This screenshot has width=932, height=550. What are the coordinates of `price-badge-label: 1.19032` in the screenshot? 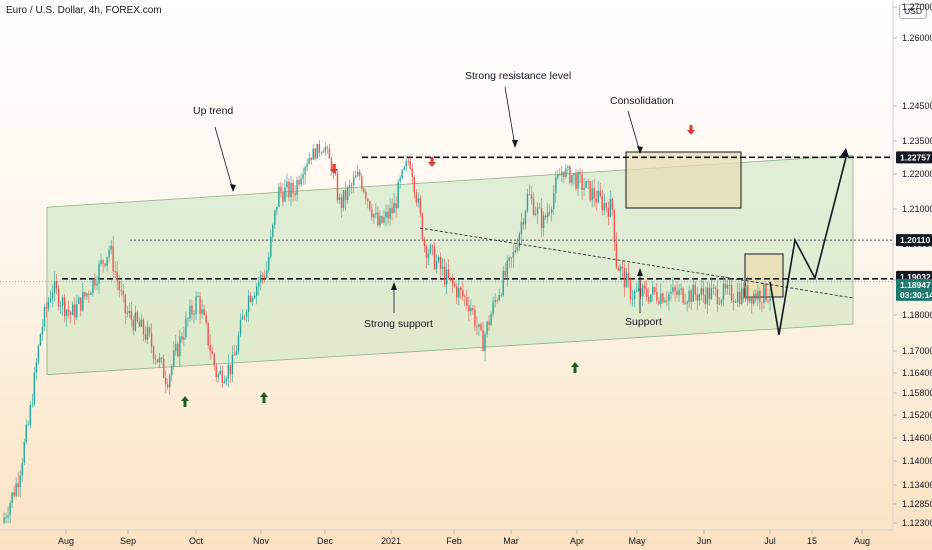 It's located at (915, 277).